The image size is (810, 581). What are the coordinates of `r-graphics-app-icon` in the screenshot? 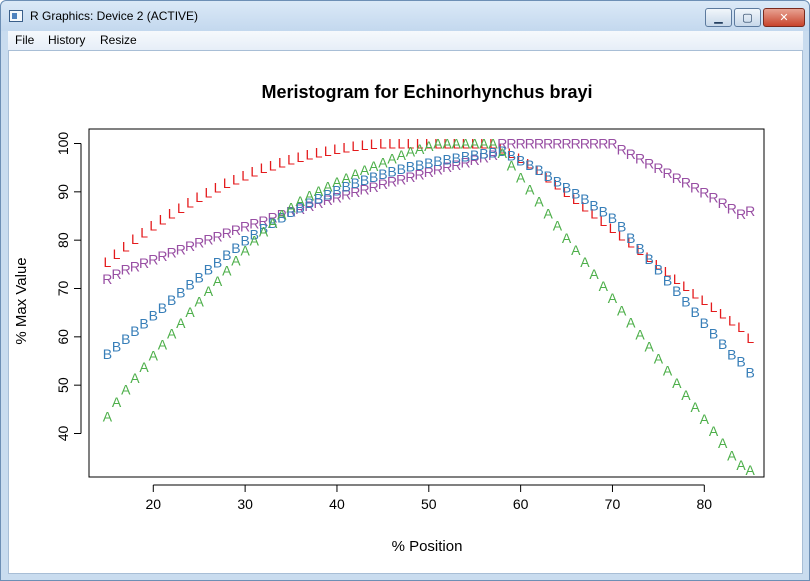 It's located at (16, 16).